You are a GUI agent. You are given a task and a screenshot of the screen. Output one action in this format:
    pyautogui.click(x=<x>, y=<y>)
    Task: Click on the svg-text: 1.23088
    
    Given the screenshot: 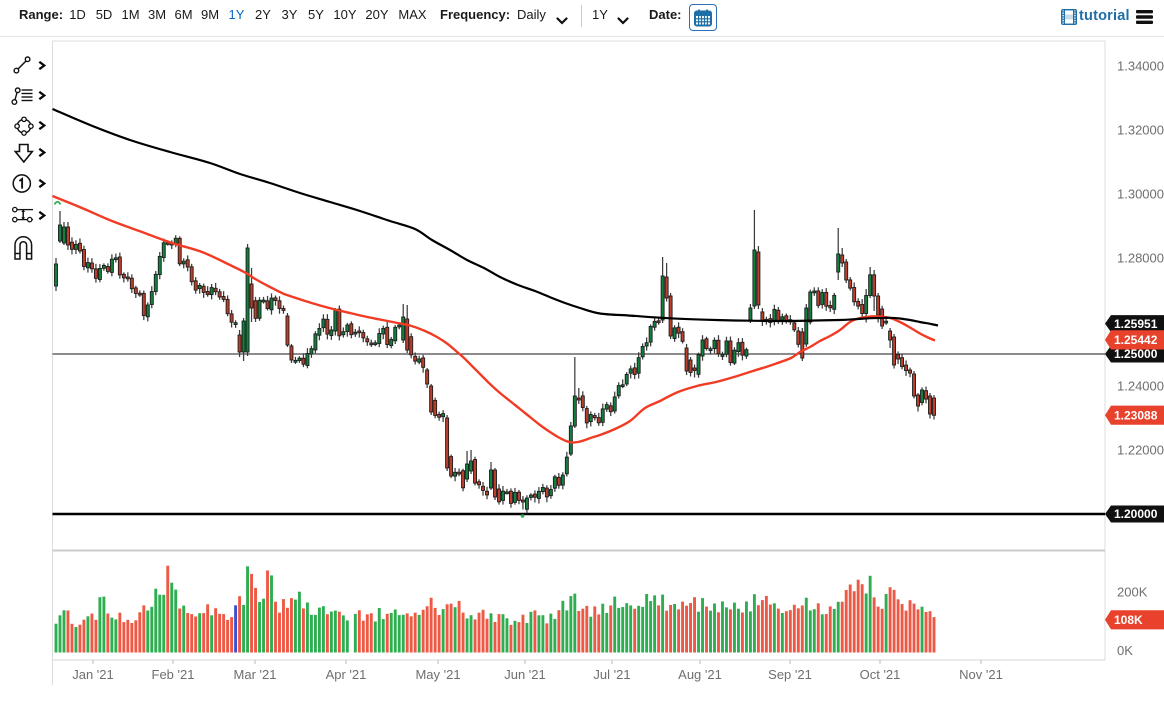 What is the action you would take?
    pyautogui.click(x=1136, y=415)
    